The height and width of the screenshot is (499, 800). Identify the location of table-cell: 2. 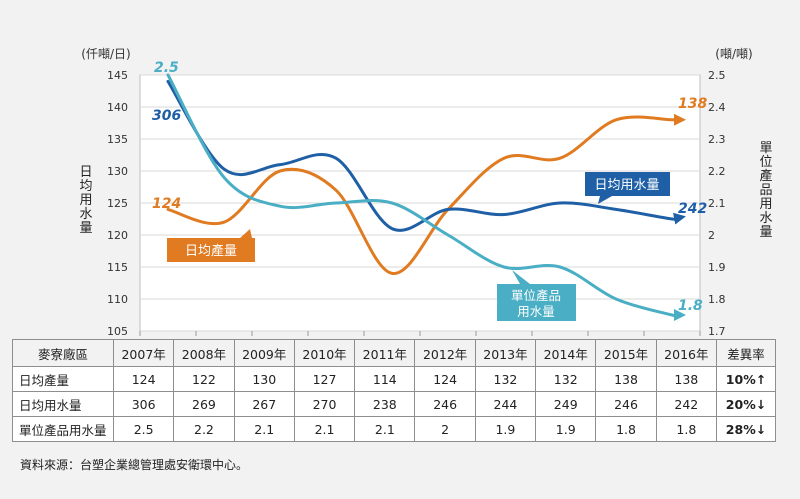
(445, 429).